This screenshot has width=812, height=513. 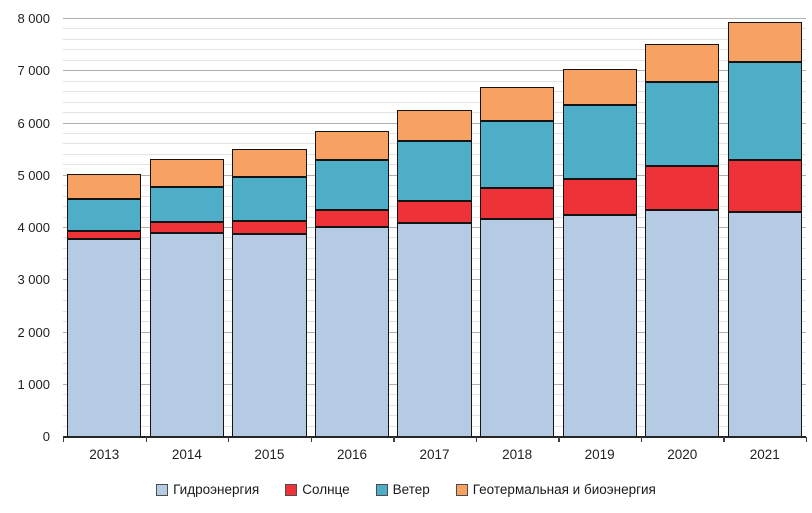 I want to click on bar-category-2020, so click(x=682, y=228).